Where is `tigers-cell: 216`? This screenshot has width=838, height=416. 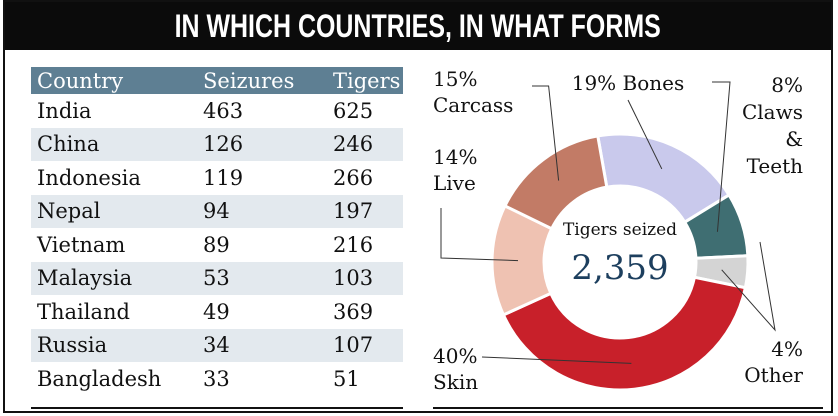 tigers-cell: 216 is located at coordinates (353, 244).